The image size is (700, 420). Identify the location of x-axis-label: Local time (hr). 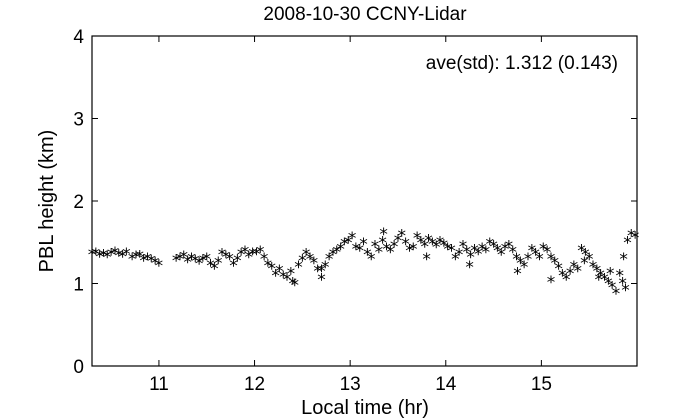
(365, 408).